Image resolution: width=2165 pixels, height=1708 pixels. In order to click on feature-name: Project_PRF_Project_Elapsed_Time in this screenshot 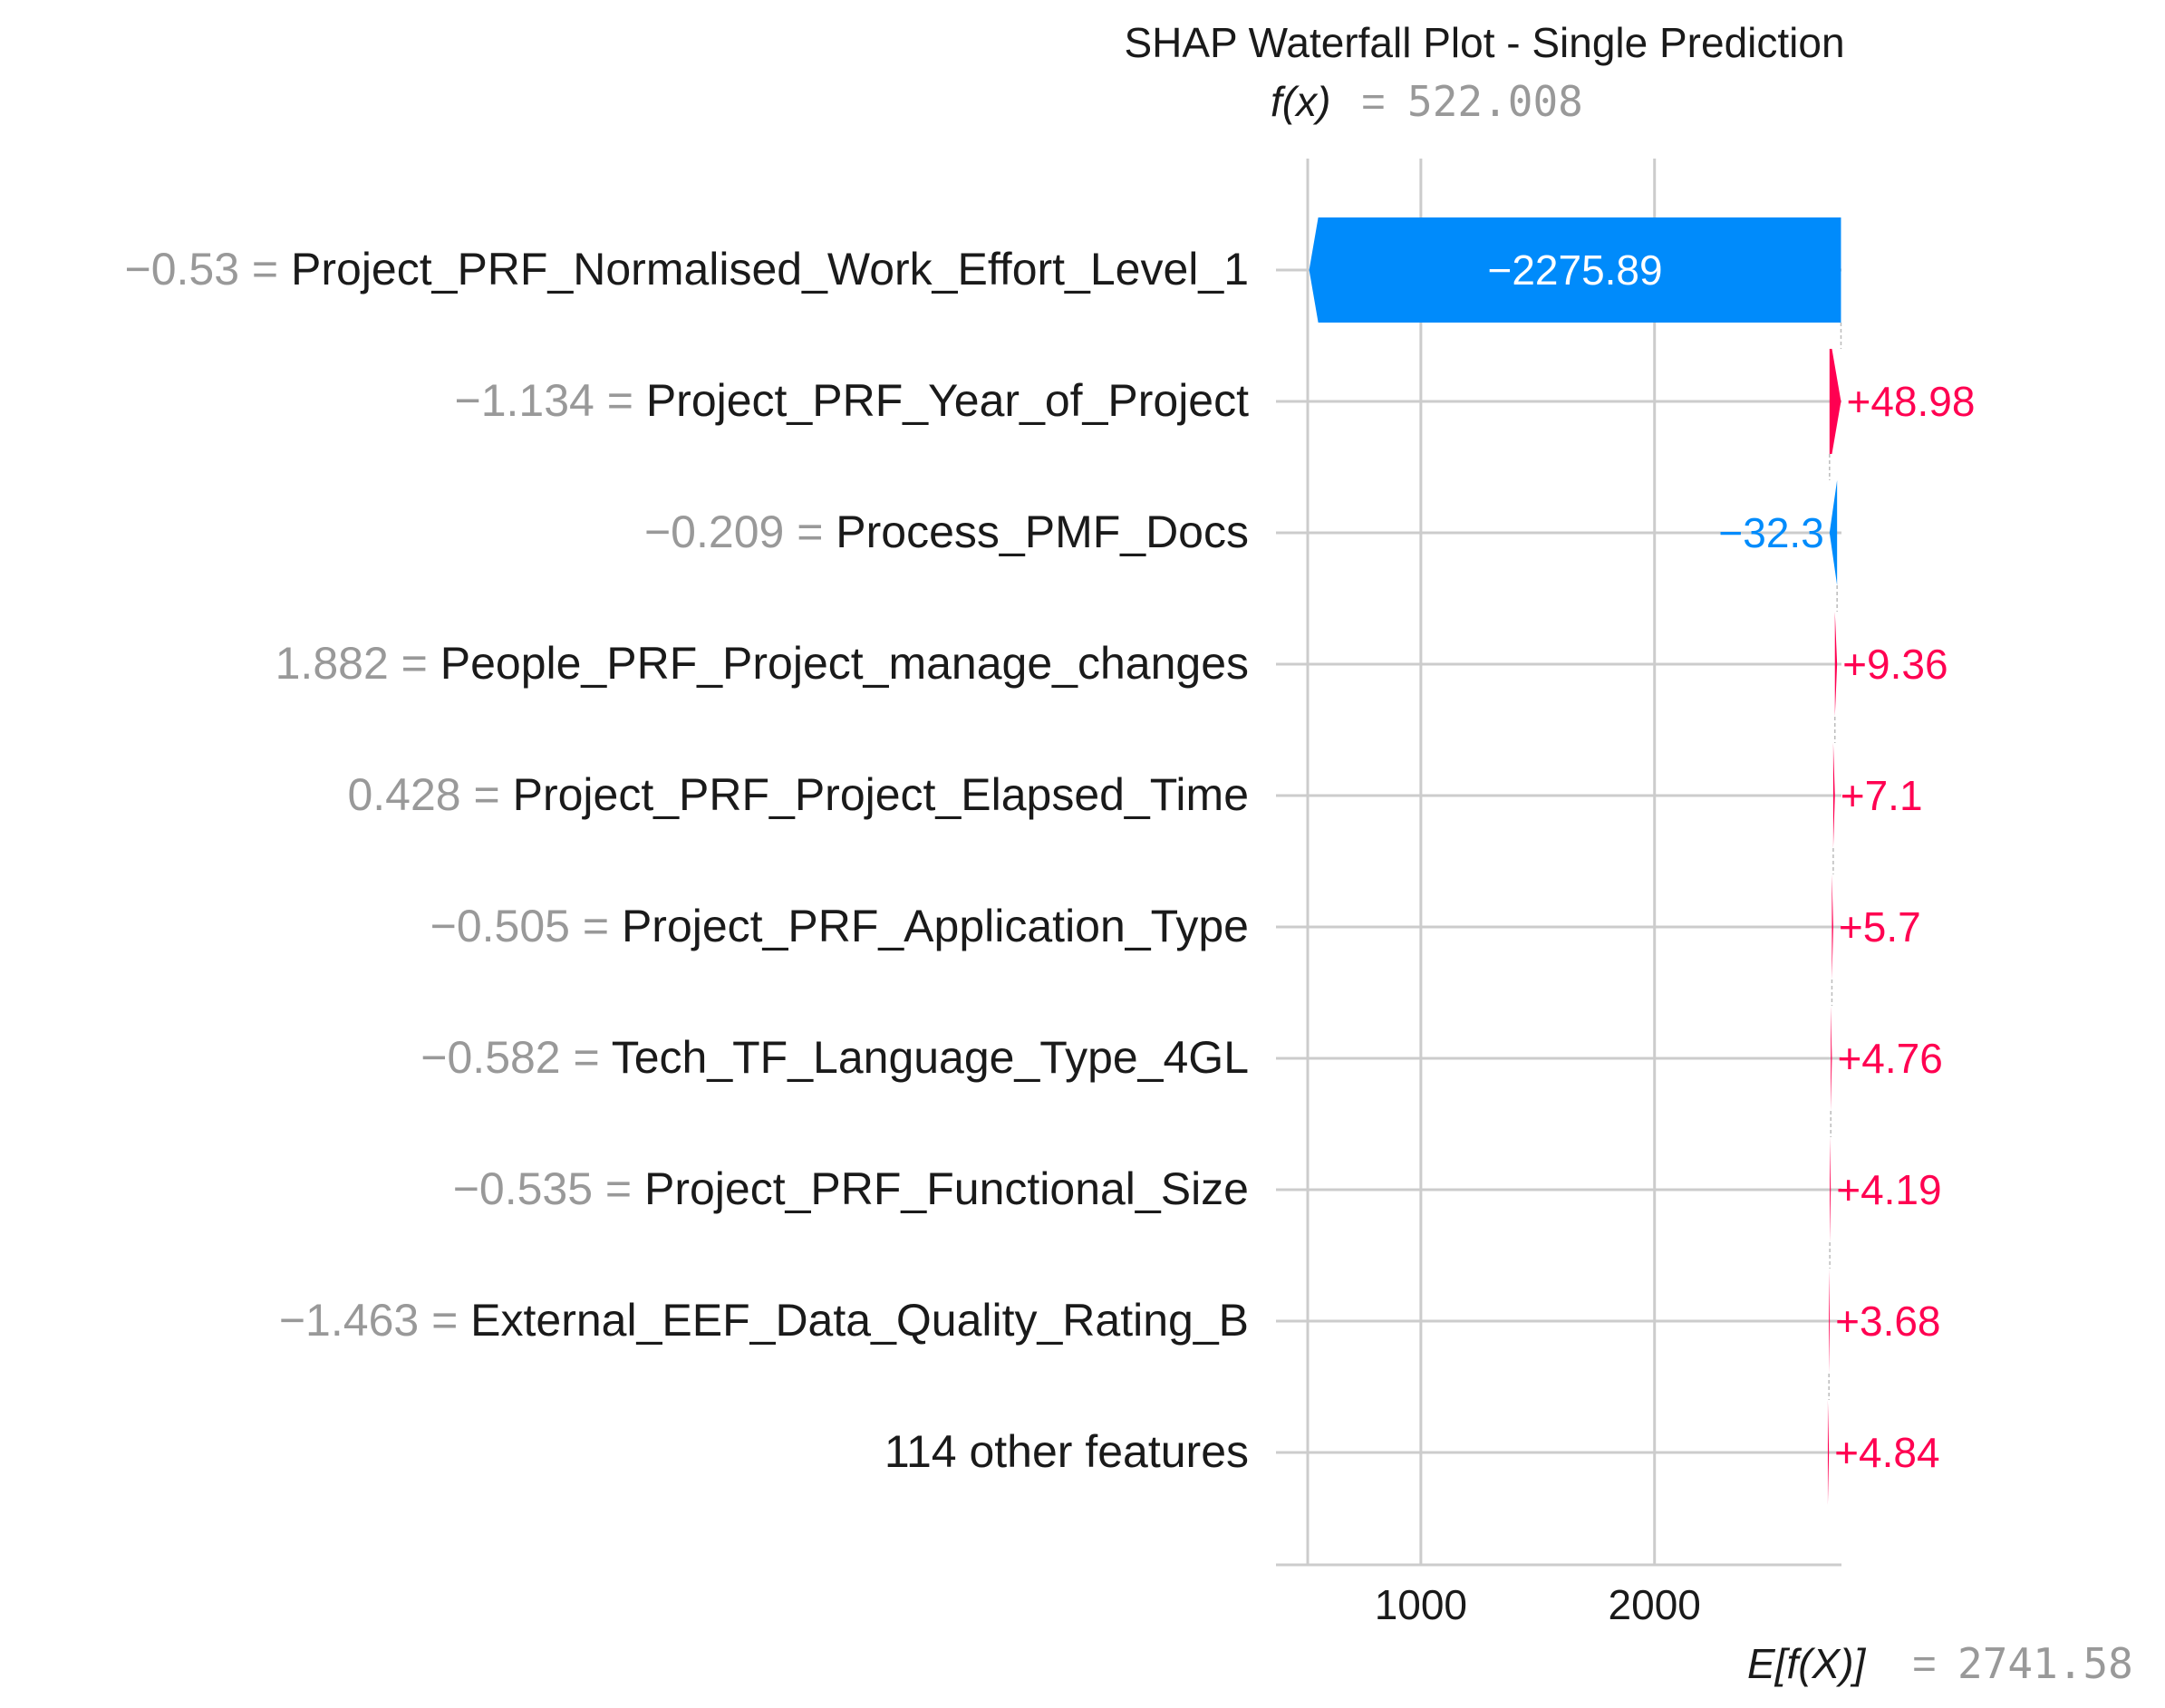, I will do `click(881, 794)`.